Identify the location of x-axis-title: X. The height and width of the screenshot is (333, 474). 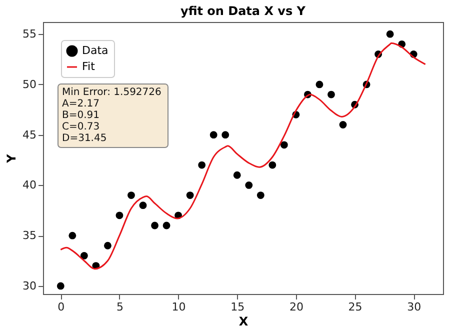
(243, 321).